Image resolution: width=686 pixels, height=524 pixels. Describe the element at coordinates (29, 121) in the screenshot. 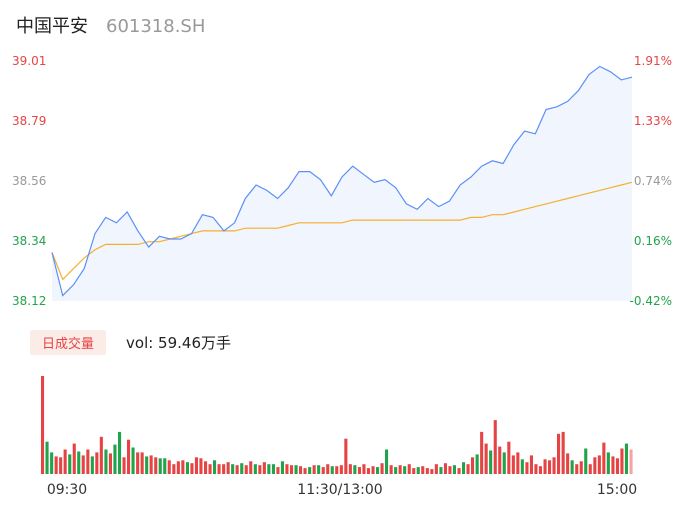

I see `price-tick-label: 38.79` at that location.